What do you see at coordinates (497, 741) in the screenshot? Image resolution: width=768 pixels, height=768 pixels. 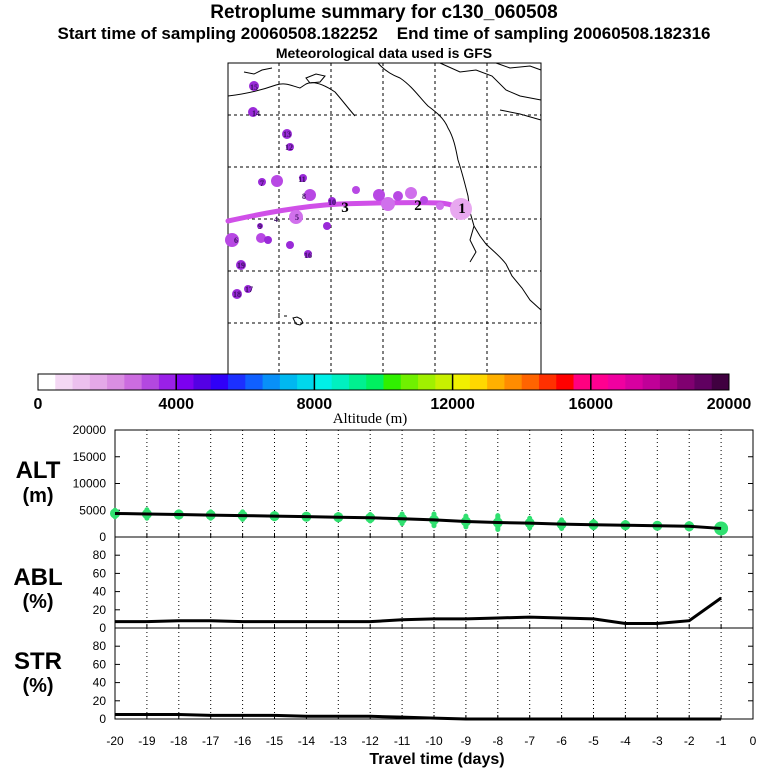 I see `x-tick-label: -8` at bounding box center [497, 741].